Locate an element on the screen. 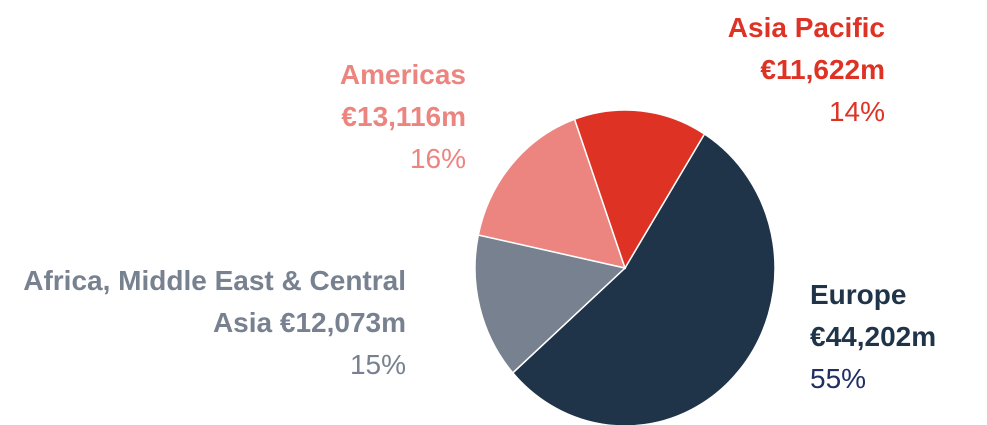  value-label: €12,073m is located at coordinates (342, 322).